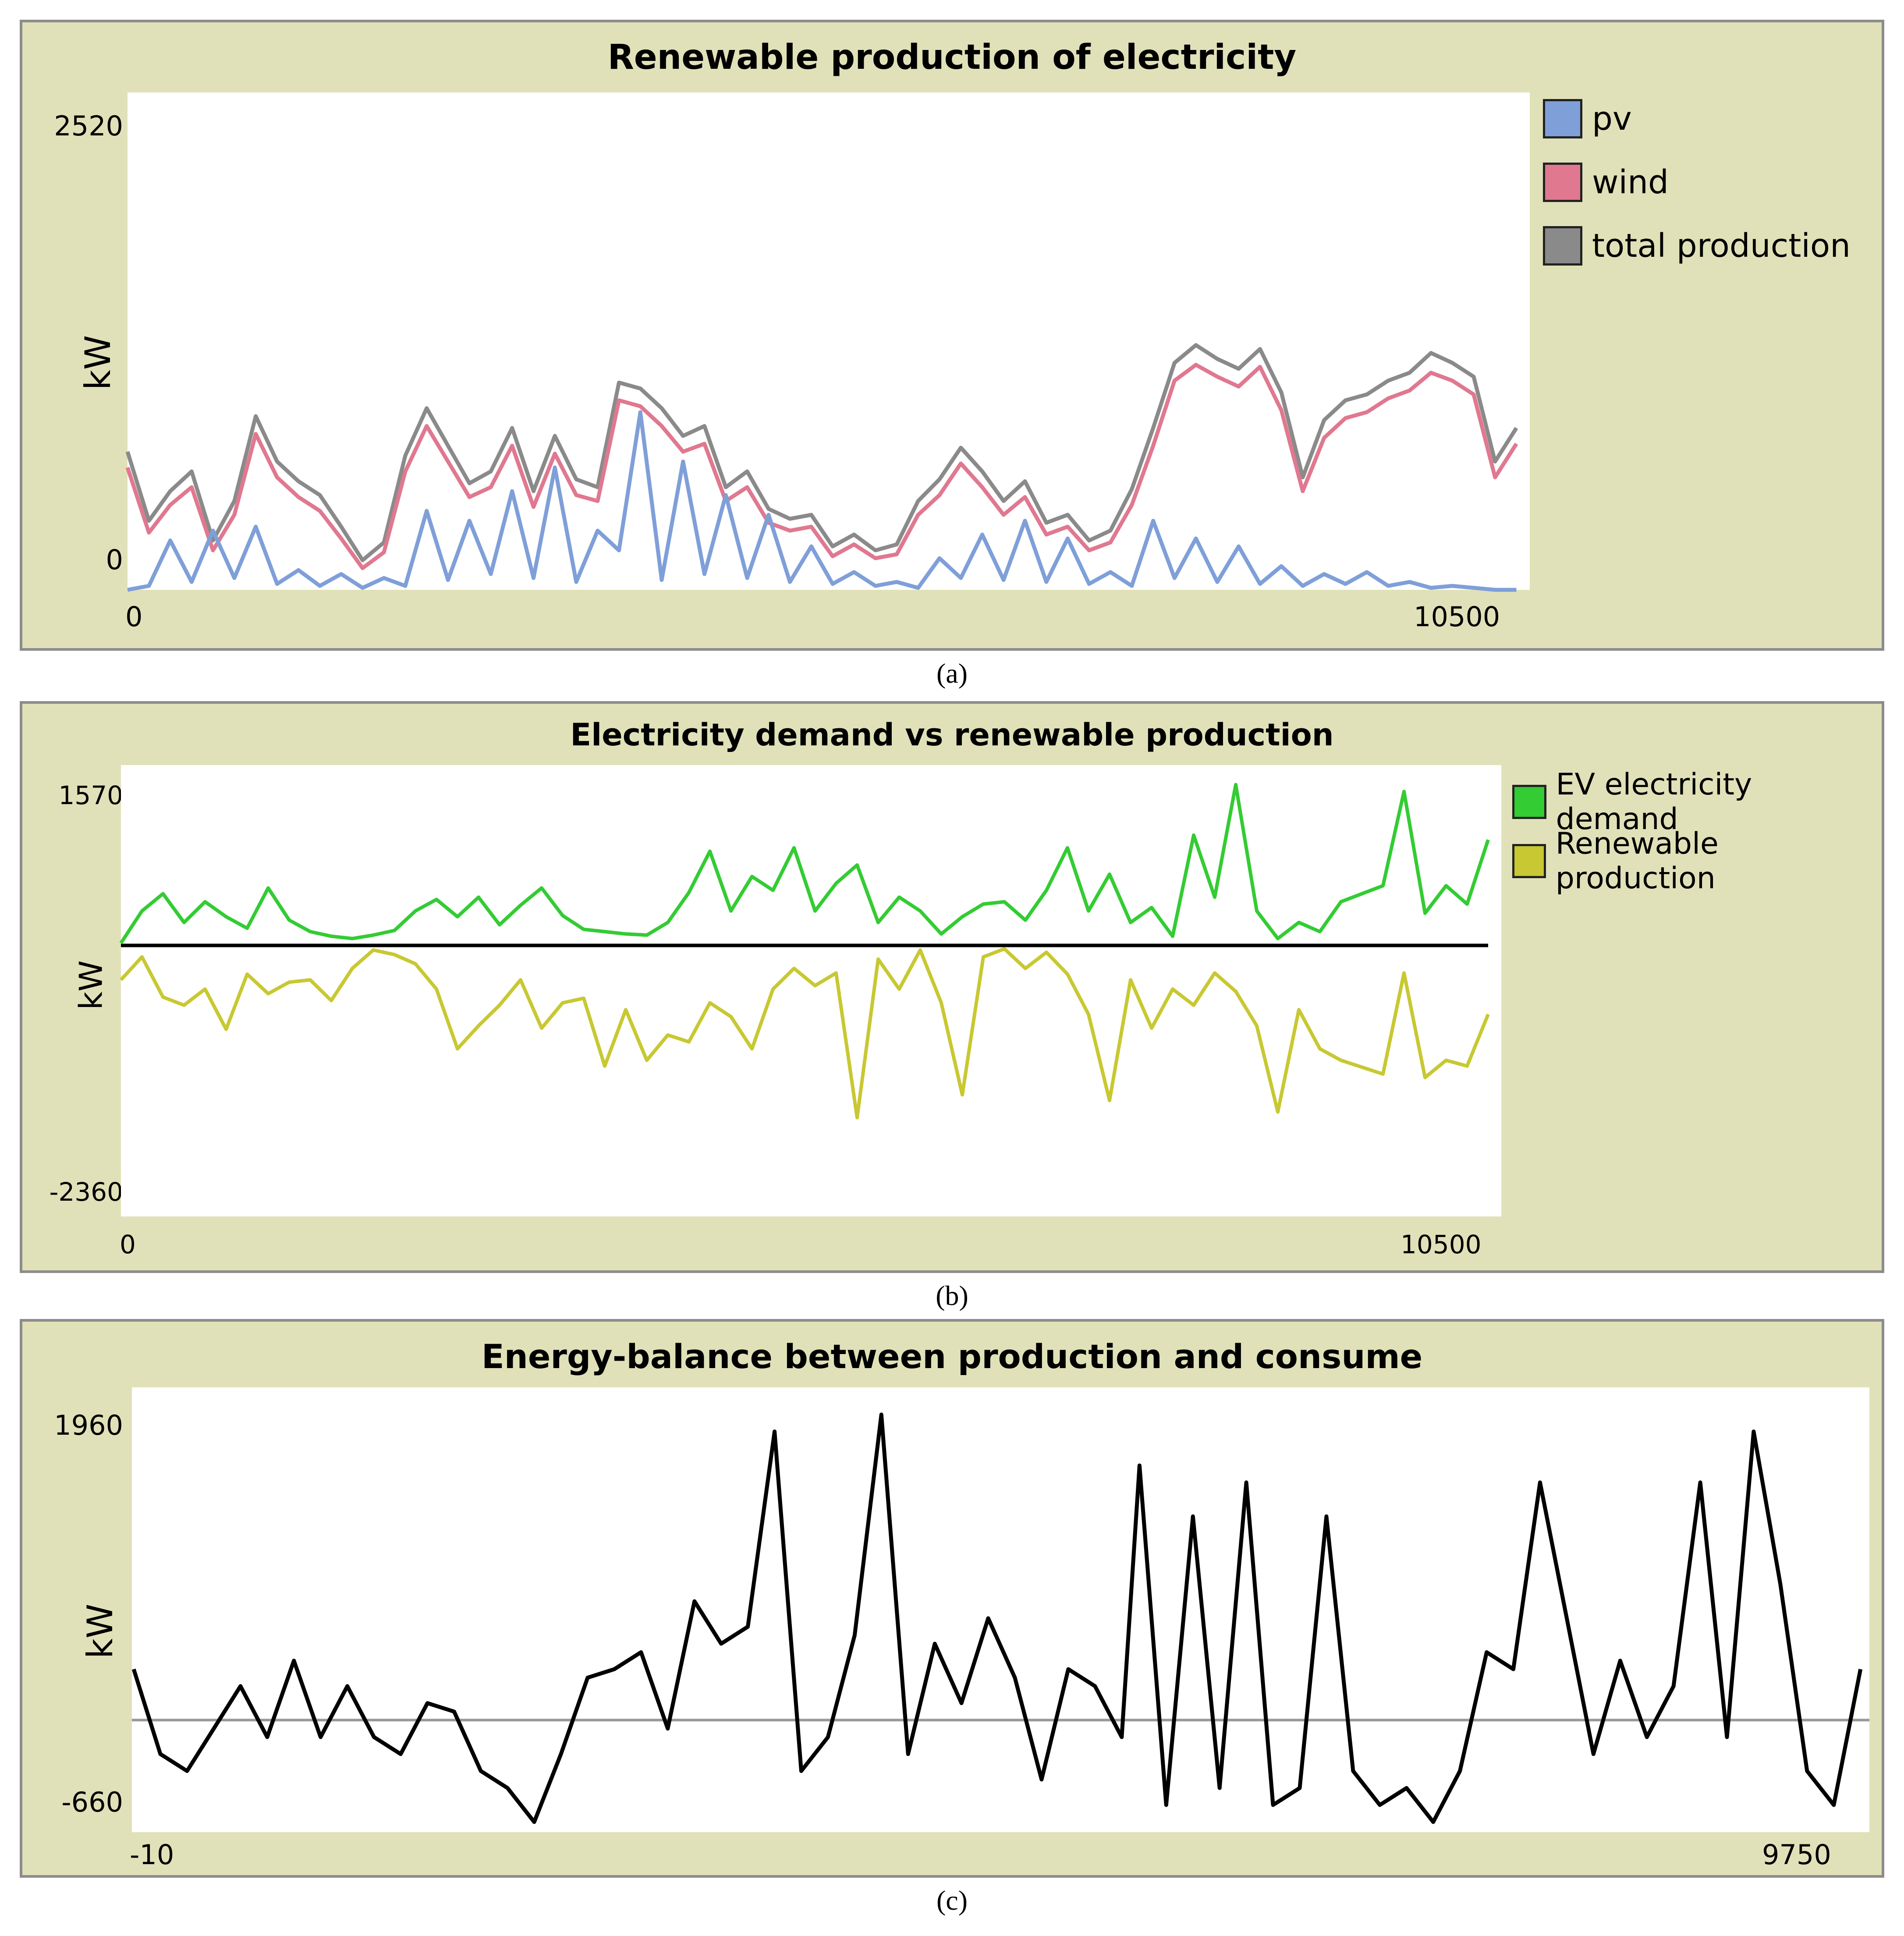  I want to click on legend-item-renewable-production: Renewable production, so click(1697, 861).